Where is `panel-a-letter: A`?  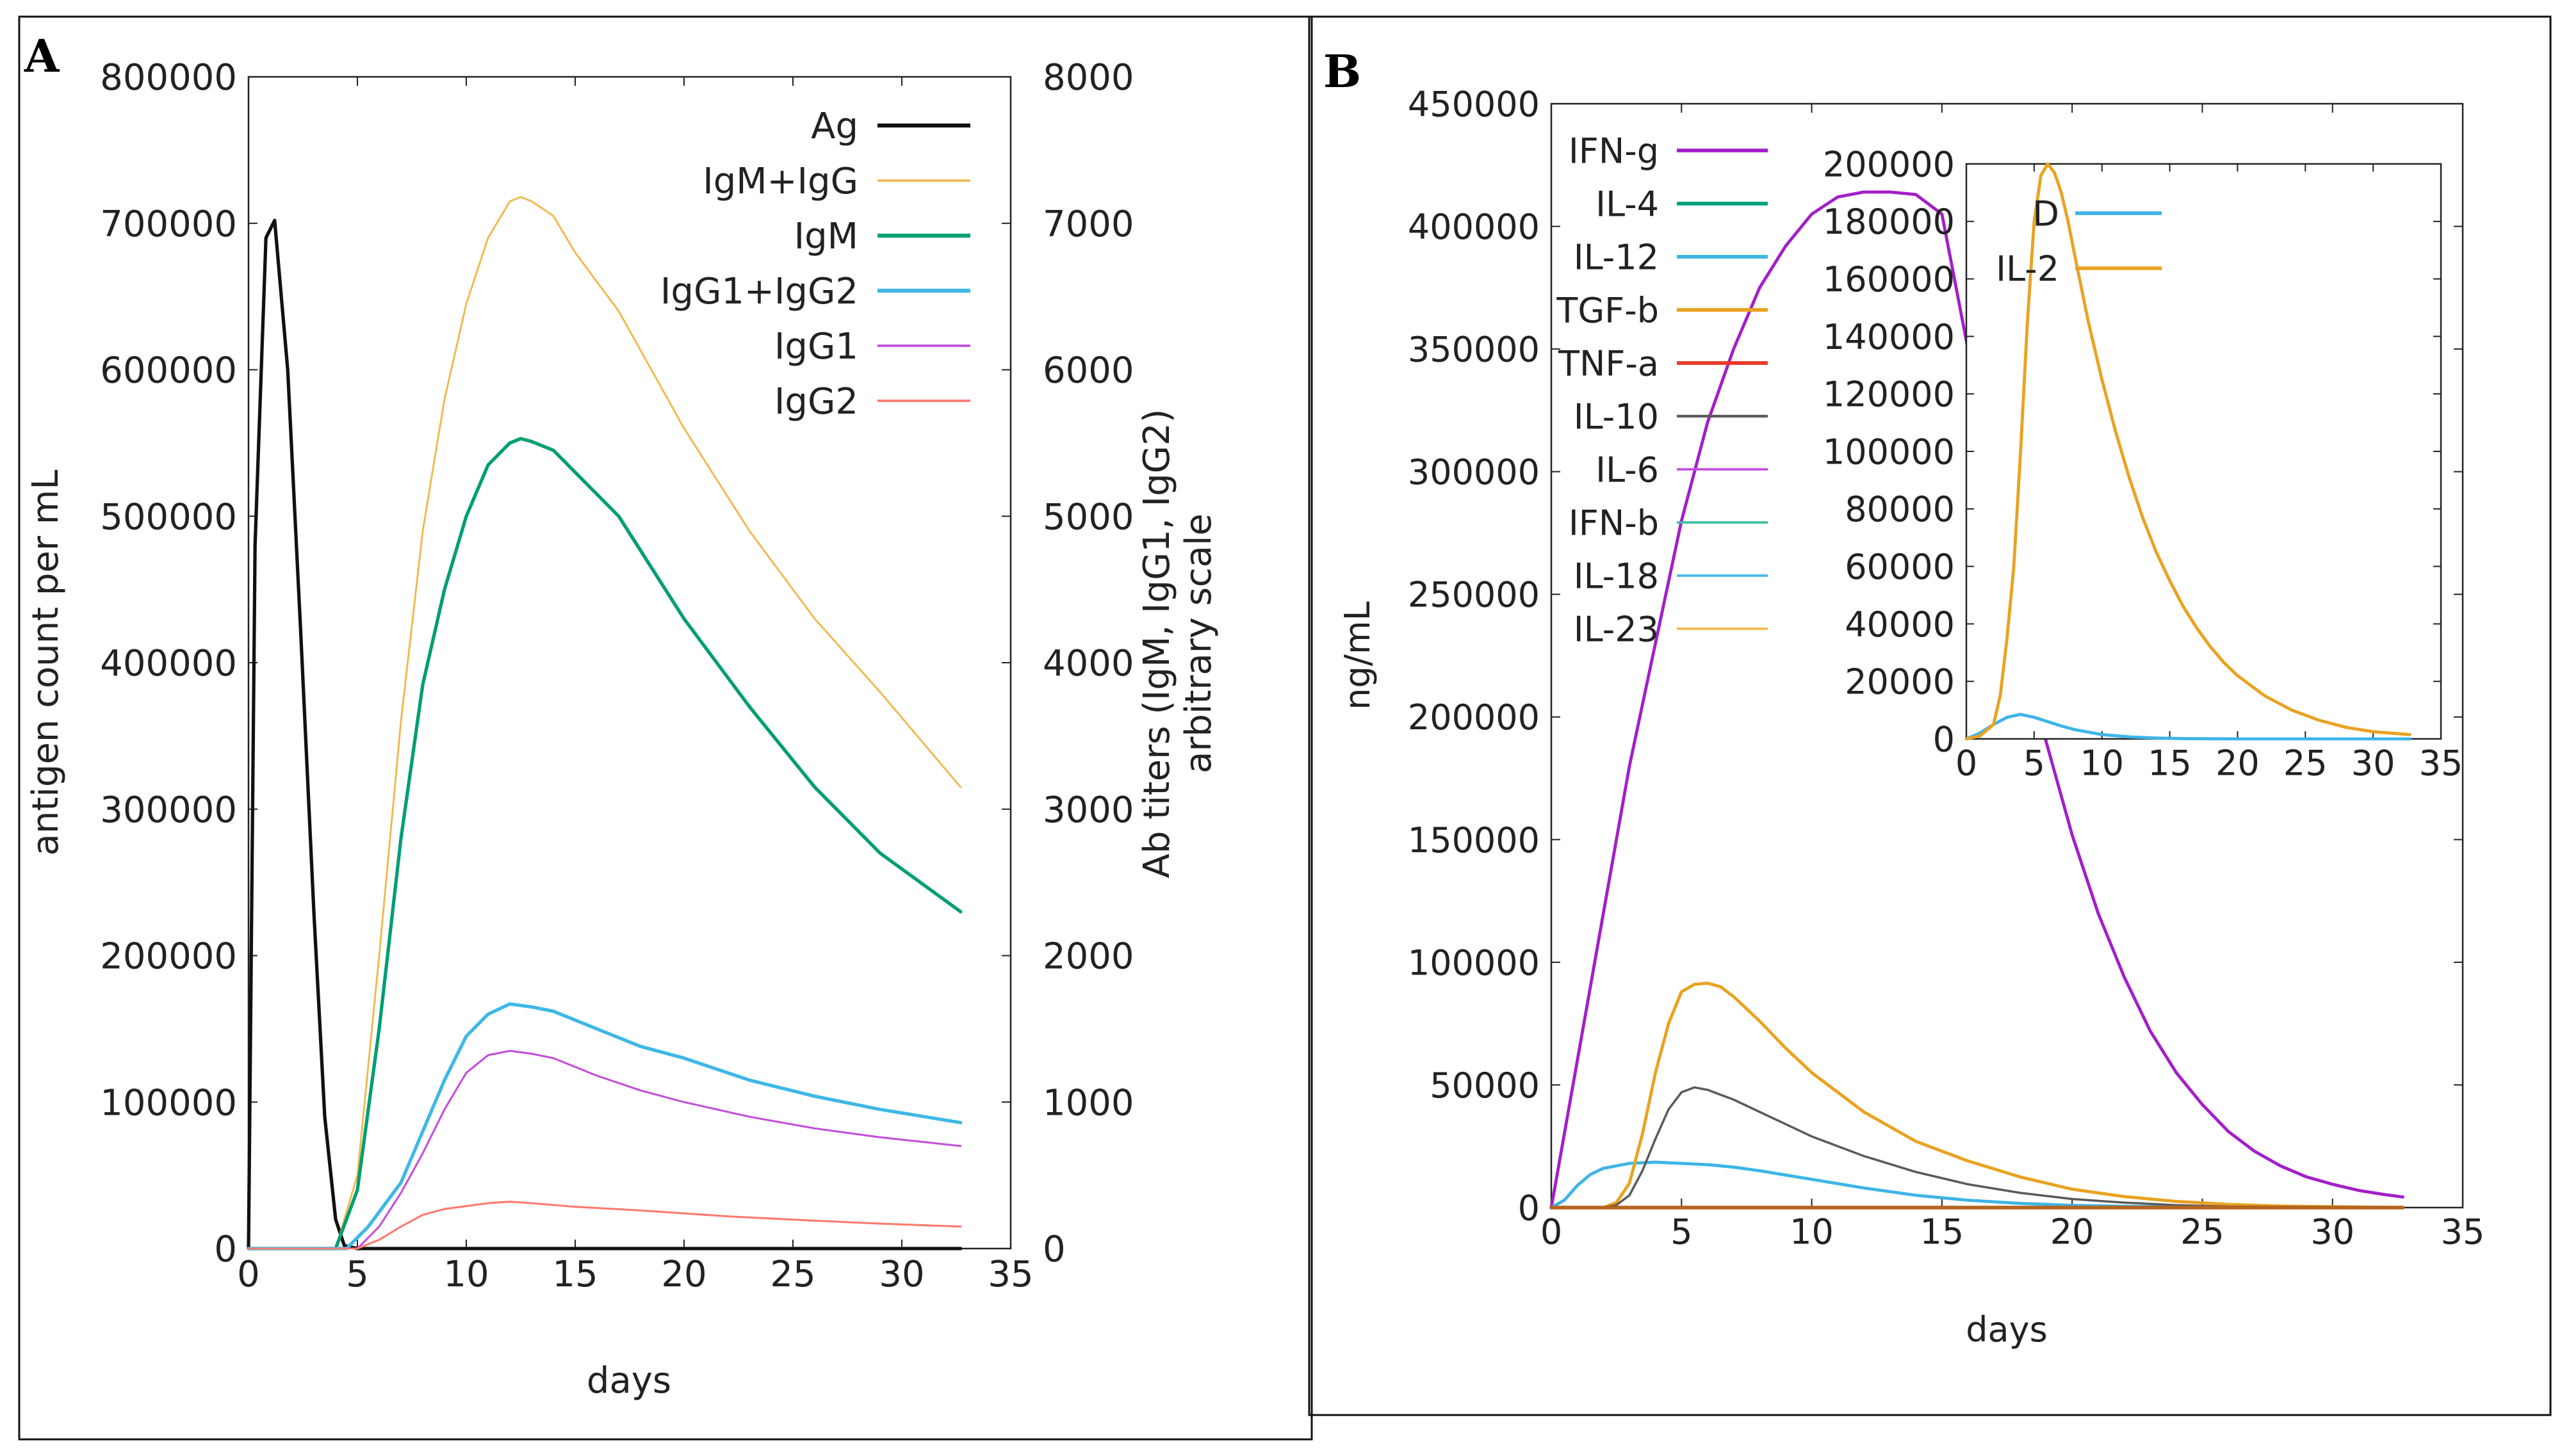 panel-a-letter: A is located at coordinates (42, 56).